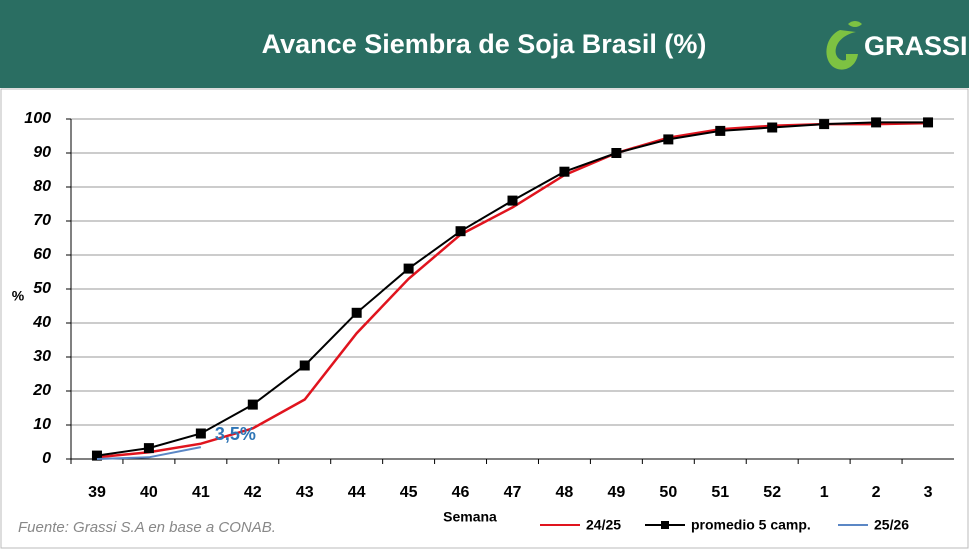 The image size is (969, 549). I want to click on y-tick-label: 60, so click(42, 254).